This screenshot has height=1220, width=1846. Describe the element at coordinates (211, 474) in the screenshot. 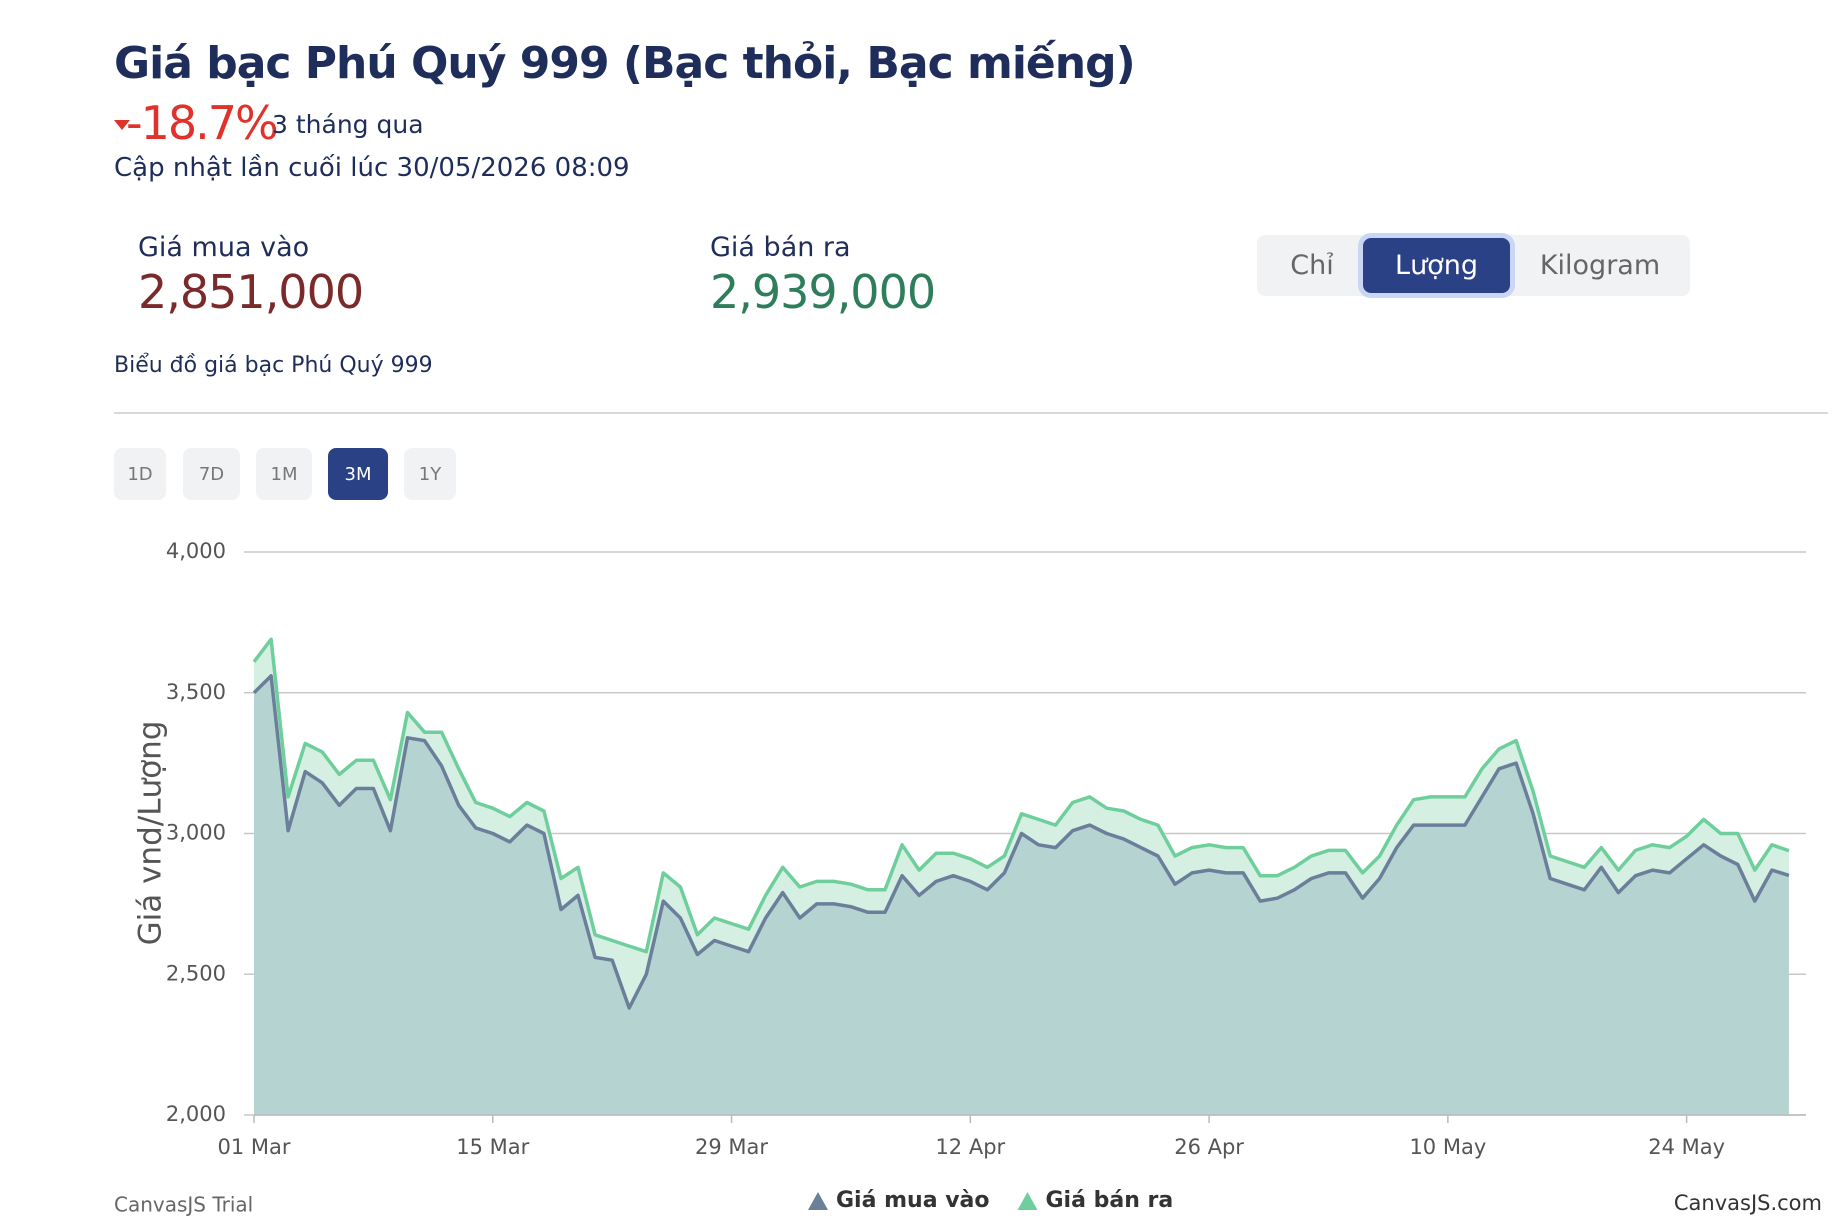

I see `range-tab: 7D` at that location.